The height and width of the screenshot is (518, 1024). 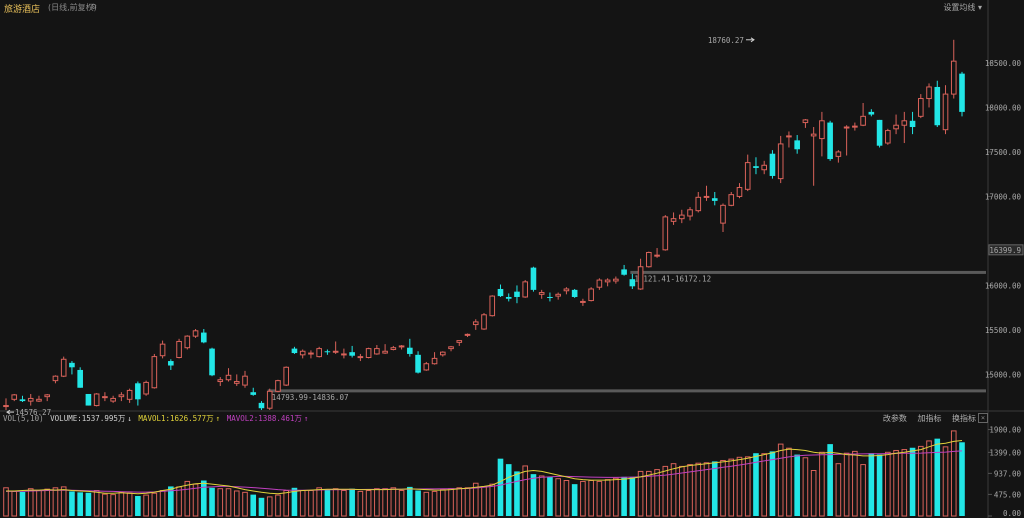 What do you see at coordinates (983, 418) in the screenshot?
I see `close-icon: ×` at bounding box center [983, 418].